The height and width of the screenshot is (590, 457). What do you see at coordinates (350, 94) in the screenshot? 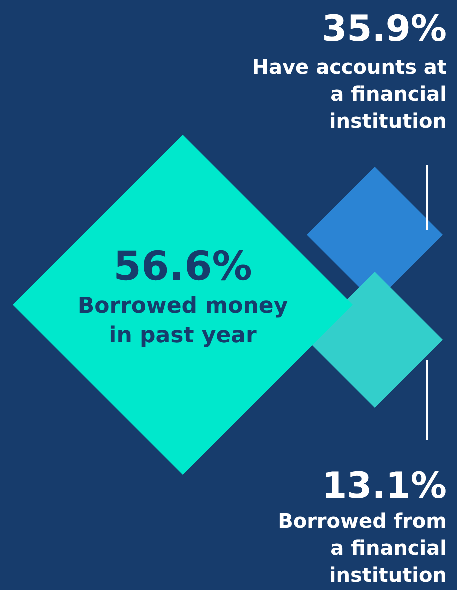
I see `category-label: Have accounts at a financial institution` at bounding box center [350, 94].